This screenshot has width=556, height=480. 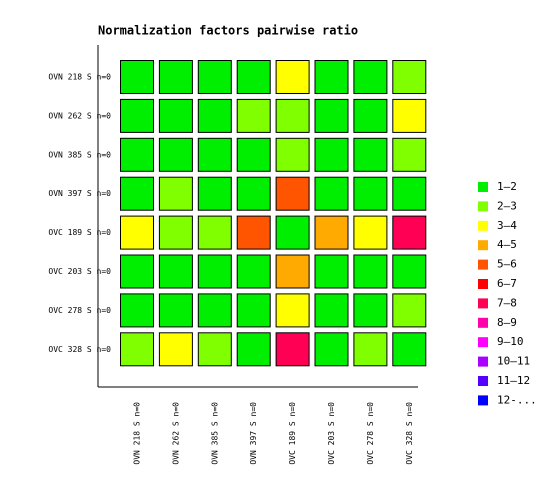 What do you see at coordinates (507, 186) in the screenshot?
I see `legend-label: 1–2` at bounding box center [507, 186].